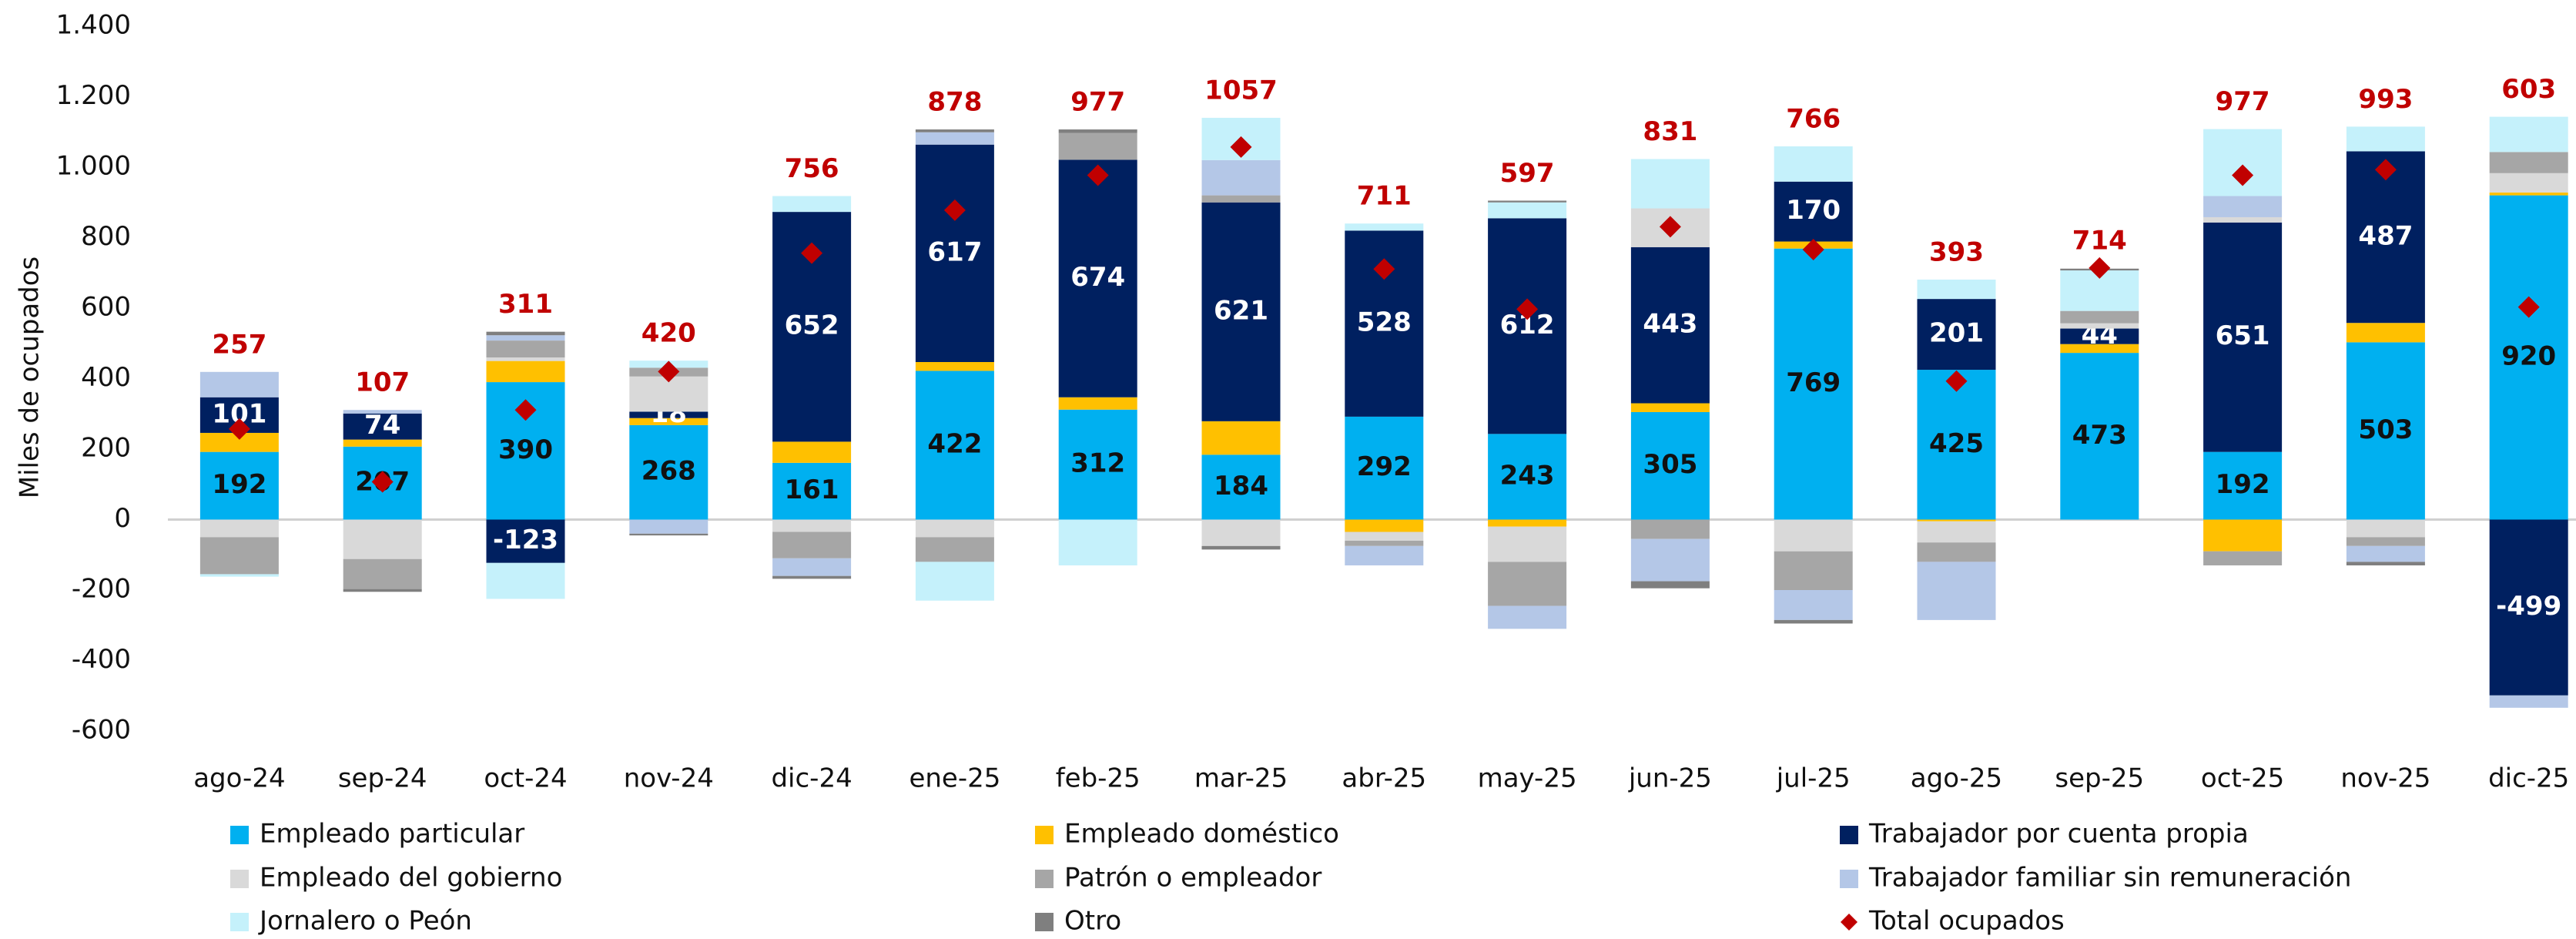 The height and width of the screenshot is (939, 2576). What do you see at coordinates (411, 879) in the screenshot?
I see `legend-label: Empleado del gobierno` at bounding box center [411, 879].